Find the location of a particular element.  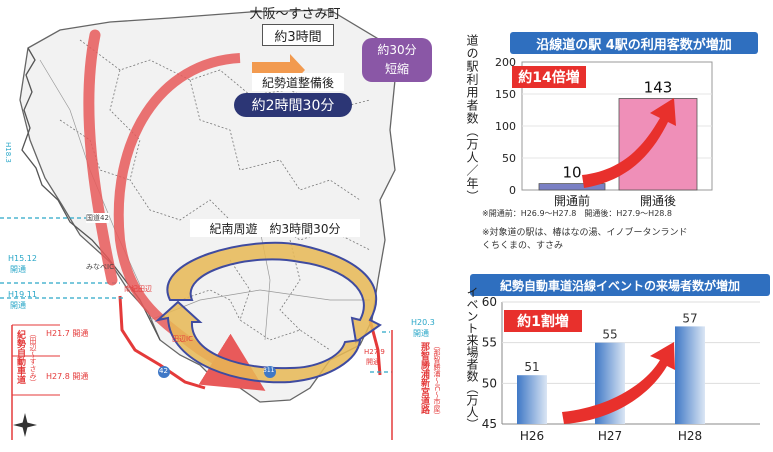

label-h21-7: H21.7 開通 is located at coordinates (67, 333).